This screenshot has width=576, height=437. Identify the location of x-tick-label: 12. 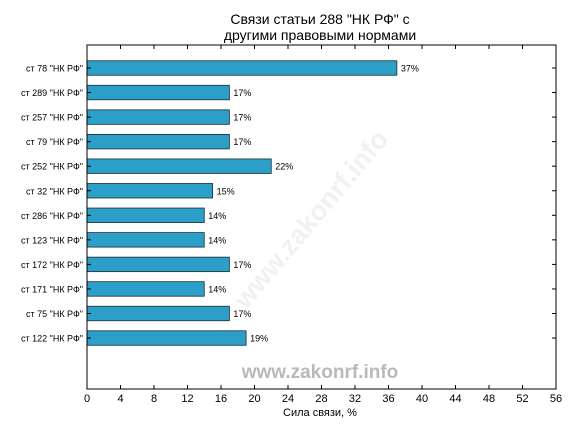
(187, 399).